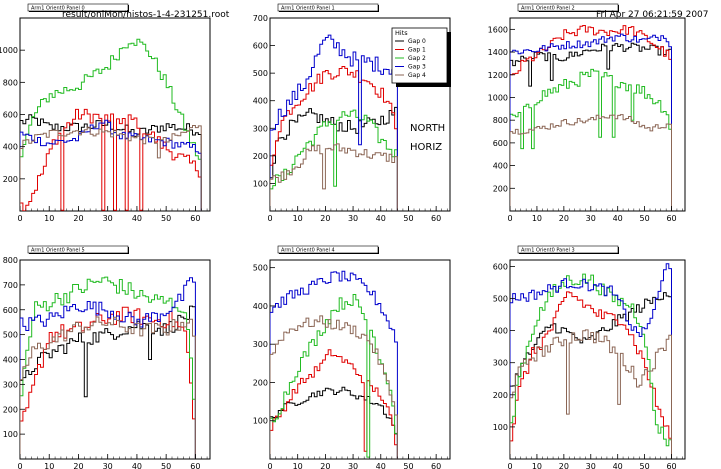  What do you see at coordinates (652, 15) in the screenshot?
I see `date-label: Fri Apr 27 06:21:59 2007` at bounding box center [652, 15].